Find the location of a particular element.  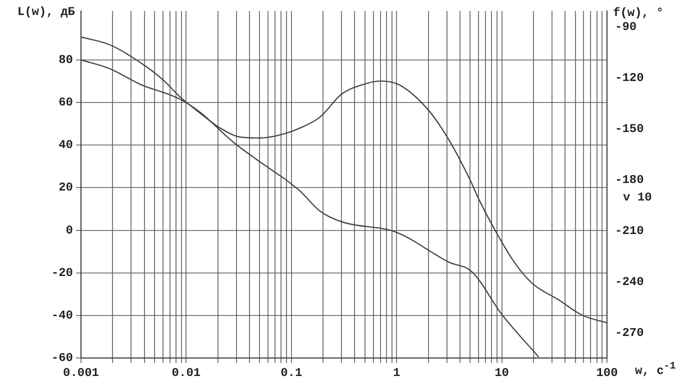

y2-tick-label: -120 is located at coordinates (629, 78).